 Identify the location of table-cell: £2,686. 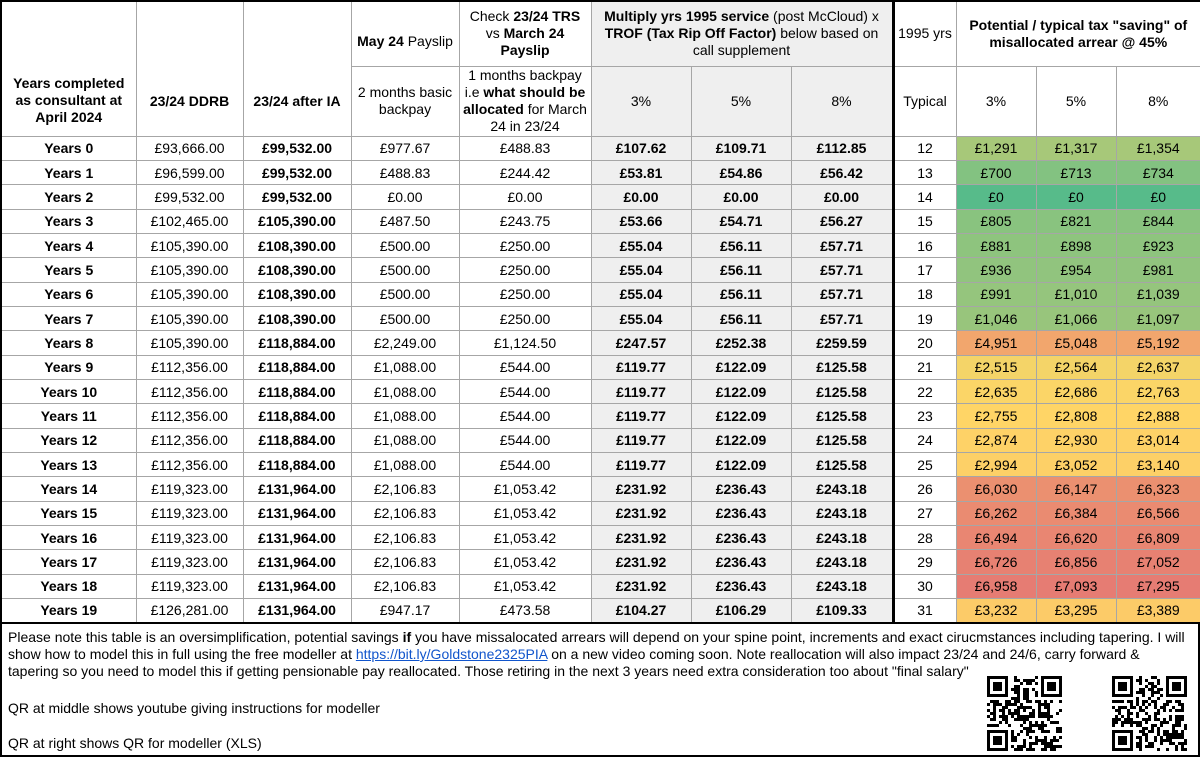
(1076, 391).